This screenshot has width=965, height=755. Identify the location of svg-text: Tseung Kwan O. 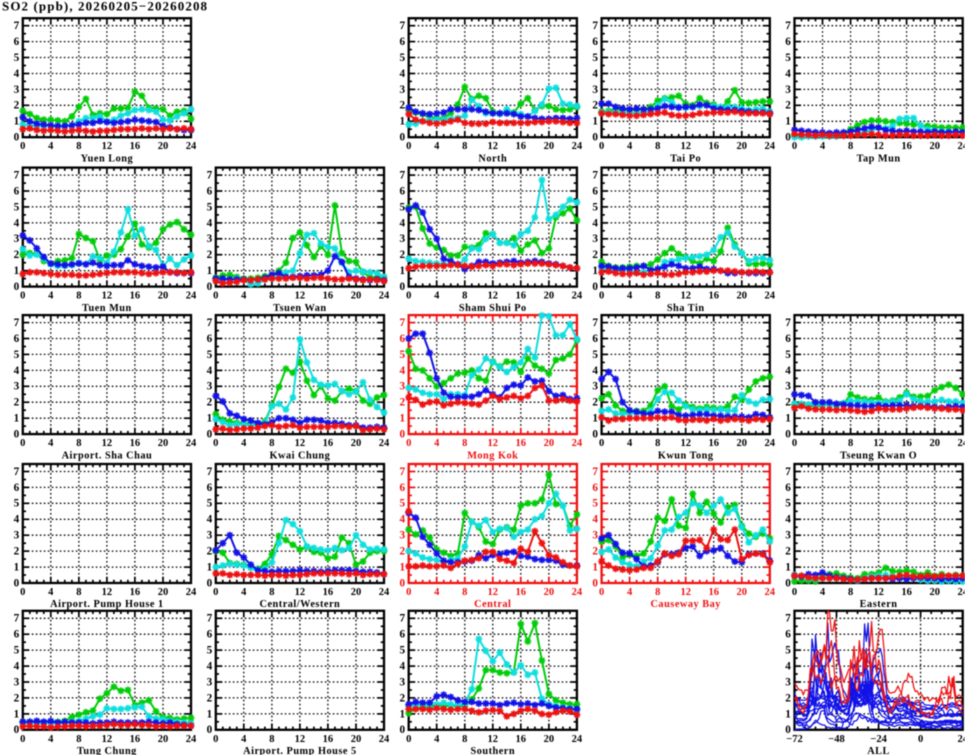
(878, 455).